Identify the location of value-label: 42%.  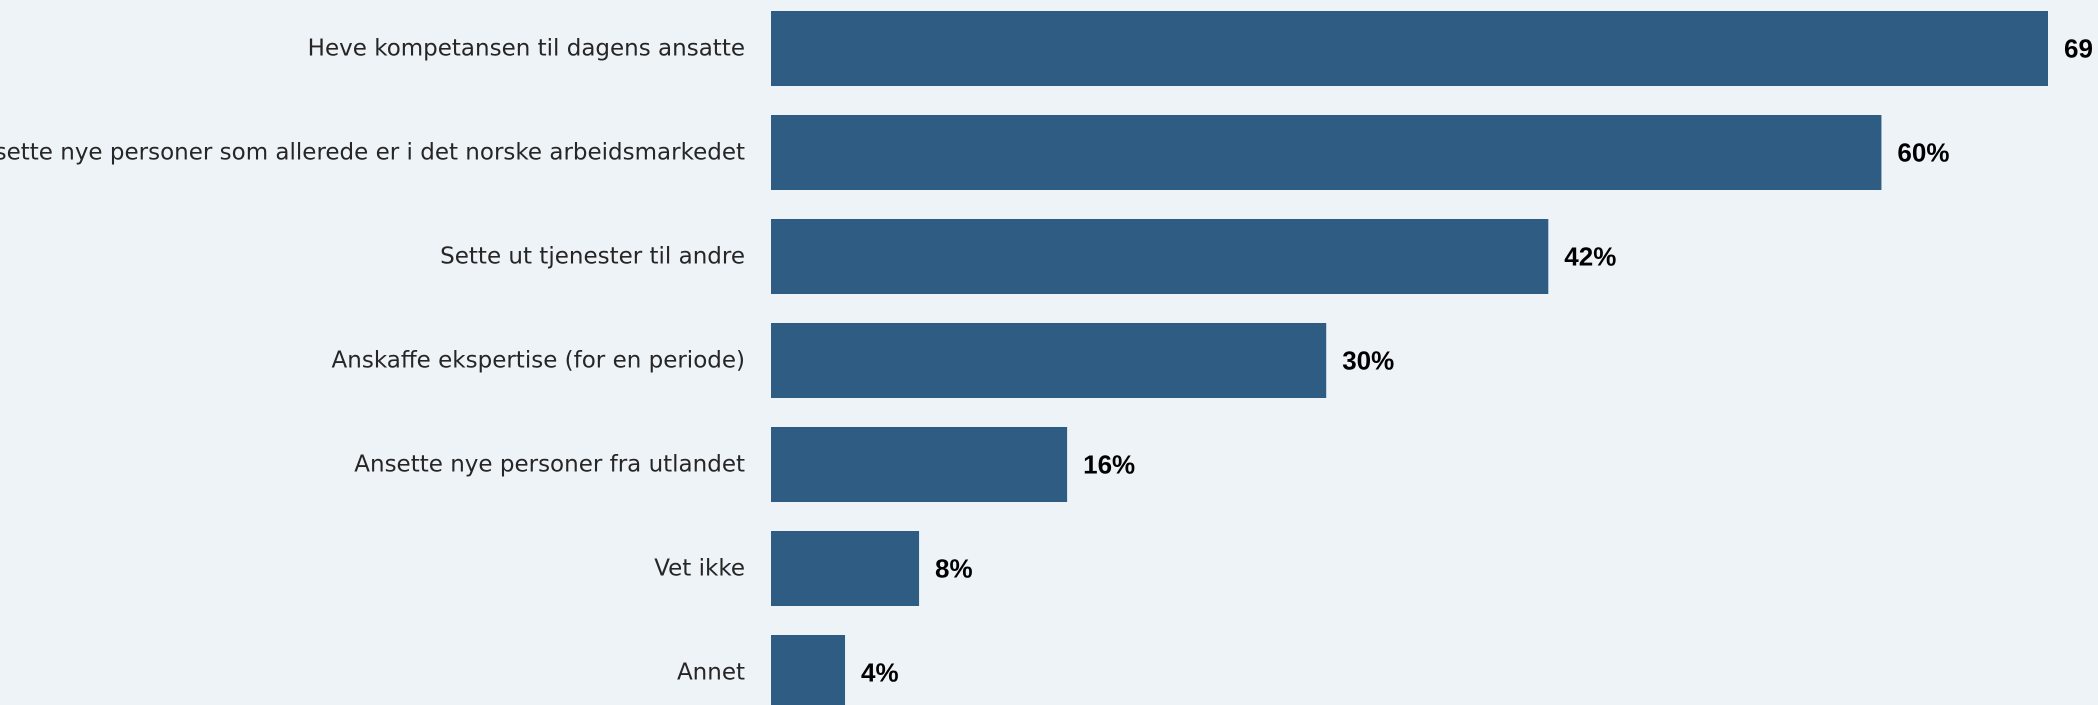
(1590, 257).